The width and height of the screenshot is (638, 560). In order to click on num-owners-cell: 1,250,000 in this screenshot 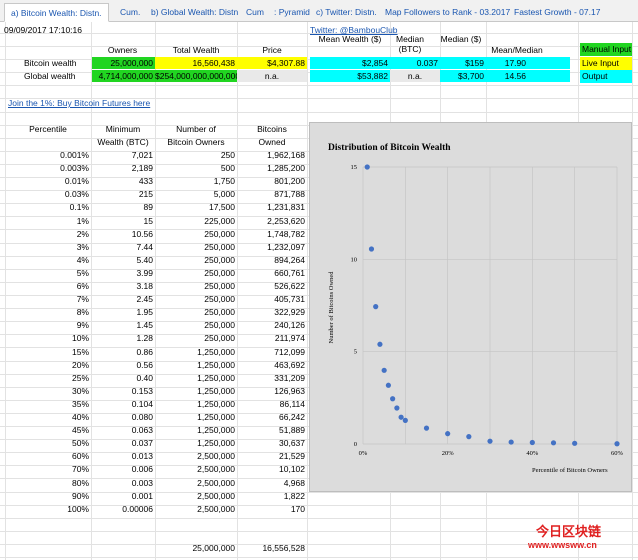, I will do `click(216, 378)`.